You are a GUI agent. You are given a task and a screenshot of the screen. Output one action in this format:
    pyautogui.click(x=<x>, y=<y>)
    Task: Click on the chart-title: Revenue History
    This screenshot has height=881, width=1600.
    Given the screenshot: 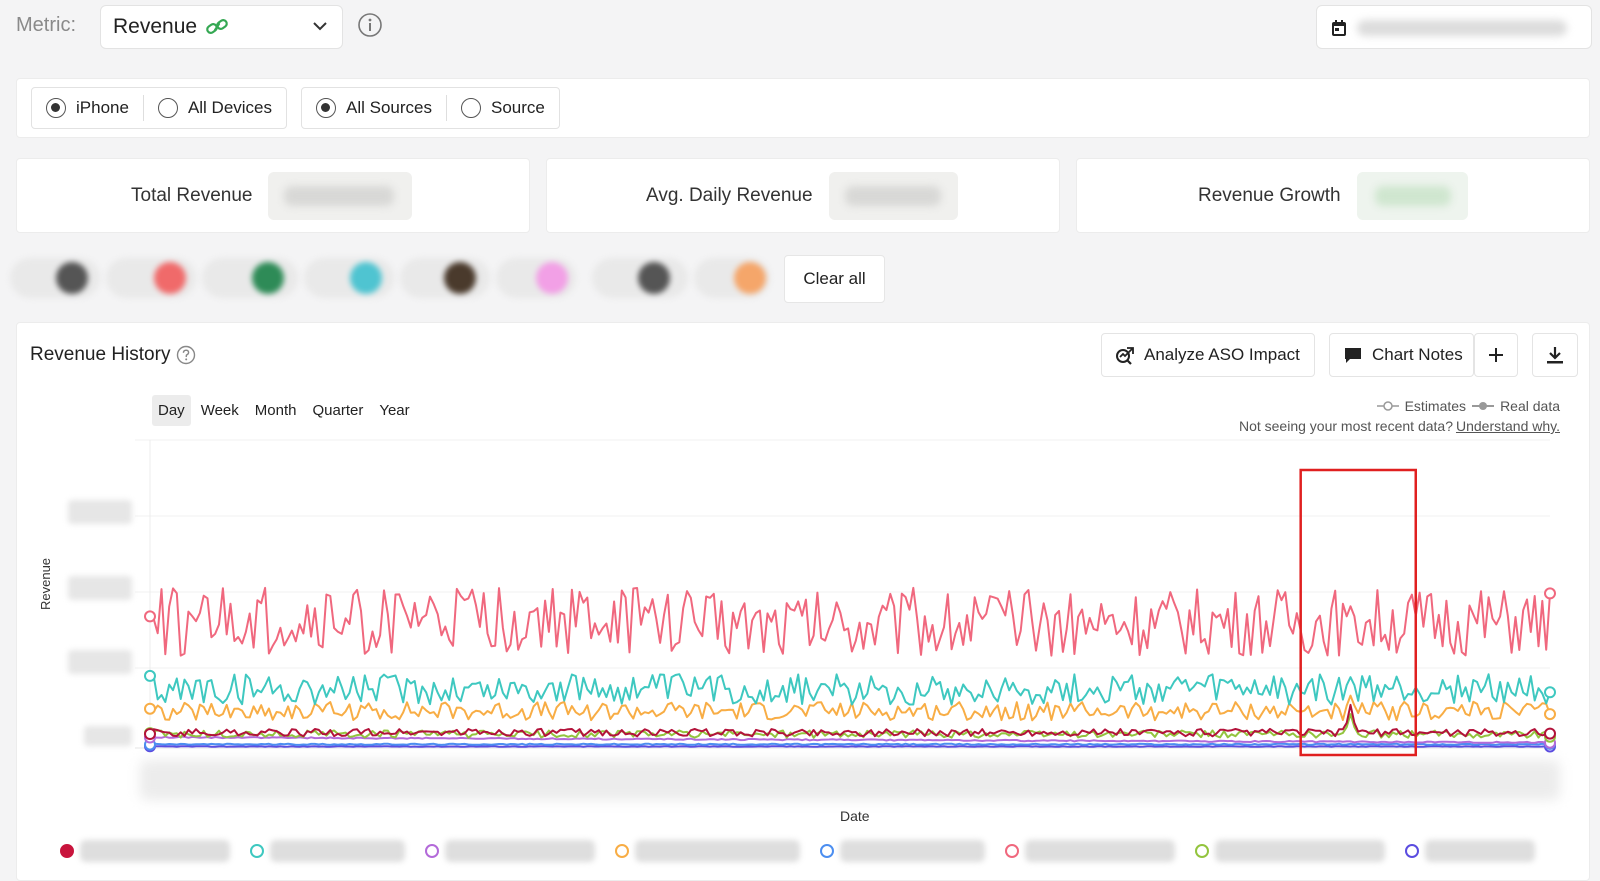 What is the action you would take?
    pyautogui.click(x=100, y=354)
    